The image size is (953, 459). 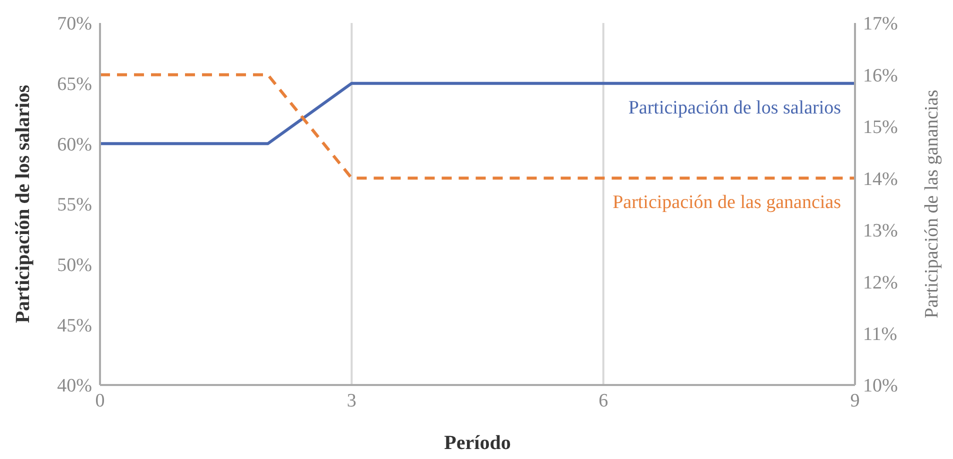 I want to click on y2-tick-label: 13%, so click(x=880, y=231).